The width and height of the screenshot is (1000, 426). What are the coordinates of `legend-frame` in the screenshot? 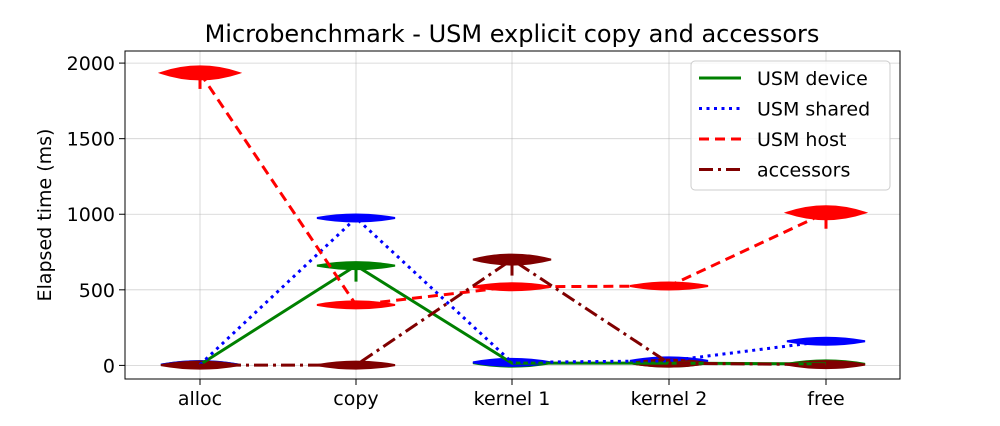 It's located at (790, 125).